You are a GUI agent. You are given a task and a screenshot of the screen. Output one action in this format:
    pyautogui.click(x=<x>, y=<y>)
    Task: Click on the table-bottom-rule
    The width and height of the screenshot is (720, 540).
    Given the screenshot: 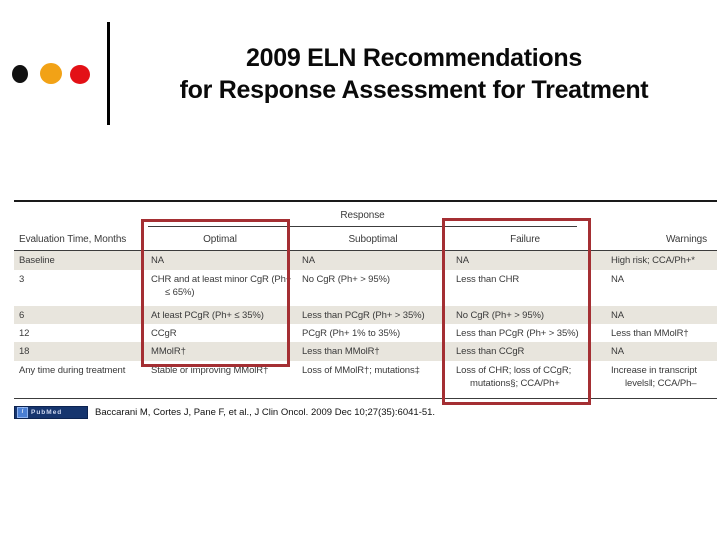 What is the action you would take?
    pyautogui.click(x=365, y=398)
    